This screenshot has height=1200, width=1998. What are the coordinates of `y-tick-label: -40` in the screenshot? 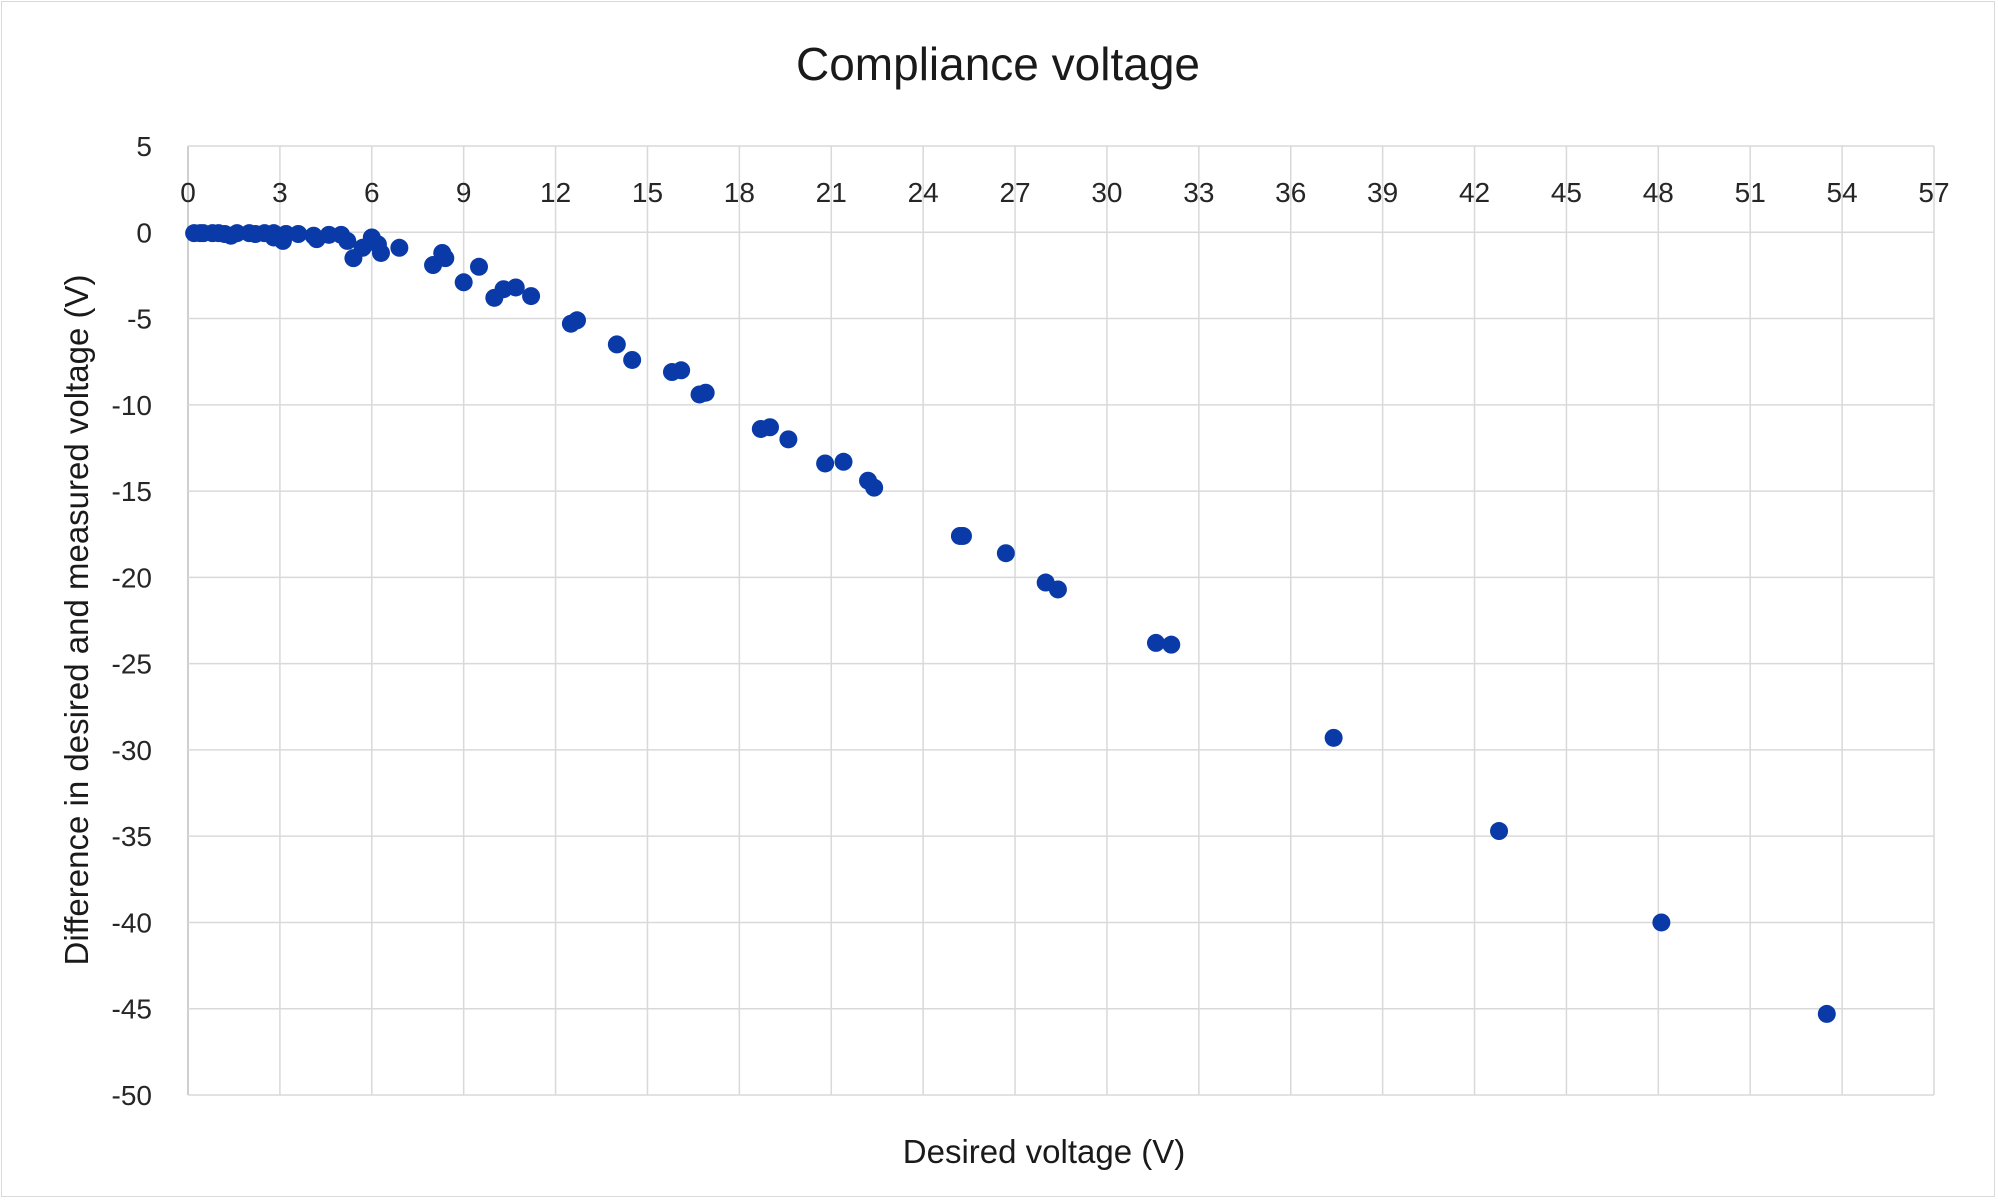 It's located at (132, 922).